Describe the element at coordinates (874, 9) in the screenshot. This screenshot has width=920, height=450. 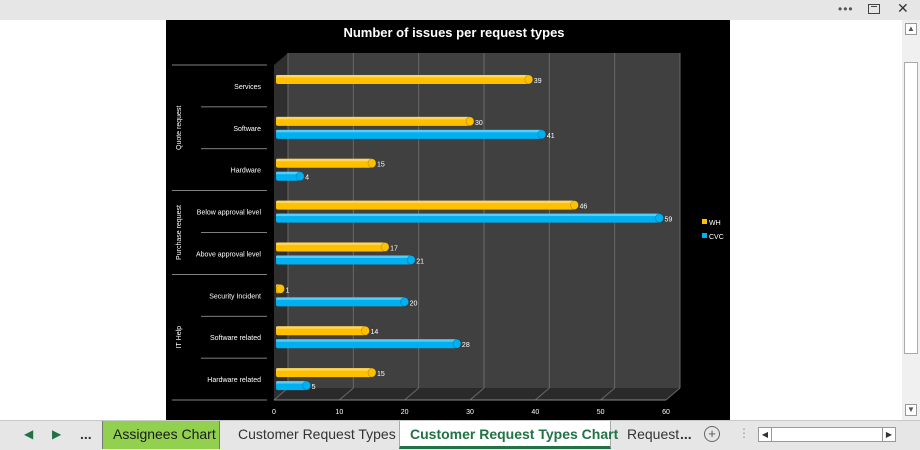
I see `restore-window-icon` at that location.